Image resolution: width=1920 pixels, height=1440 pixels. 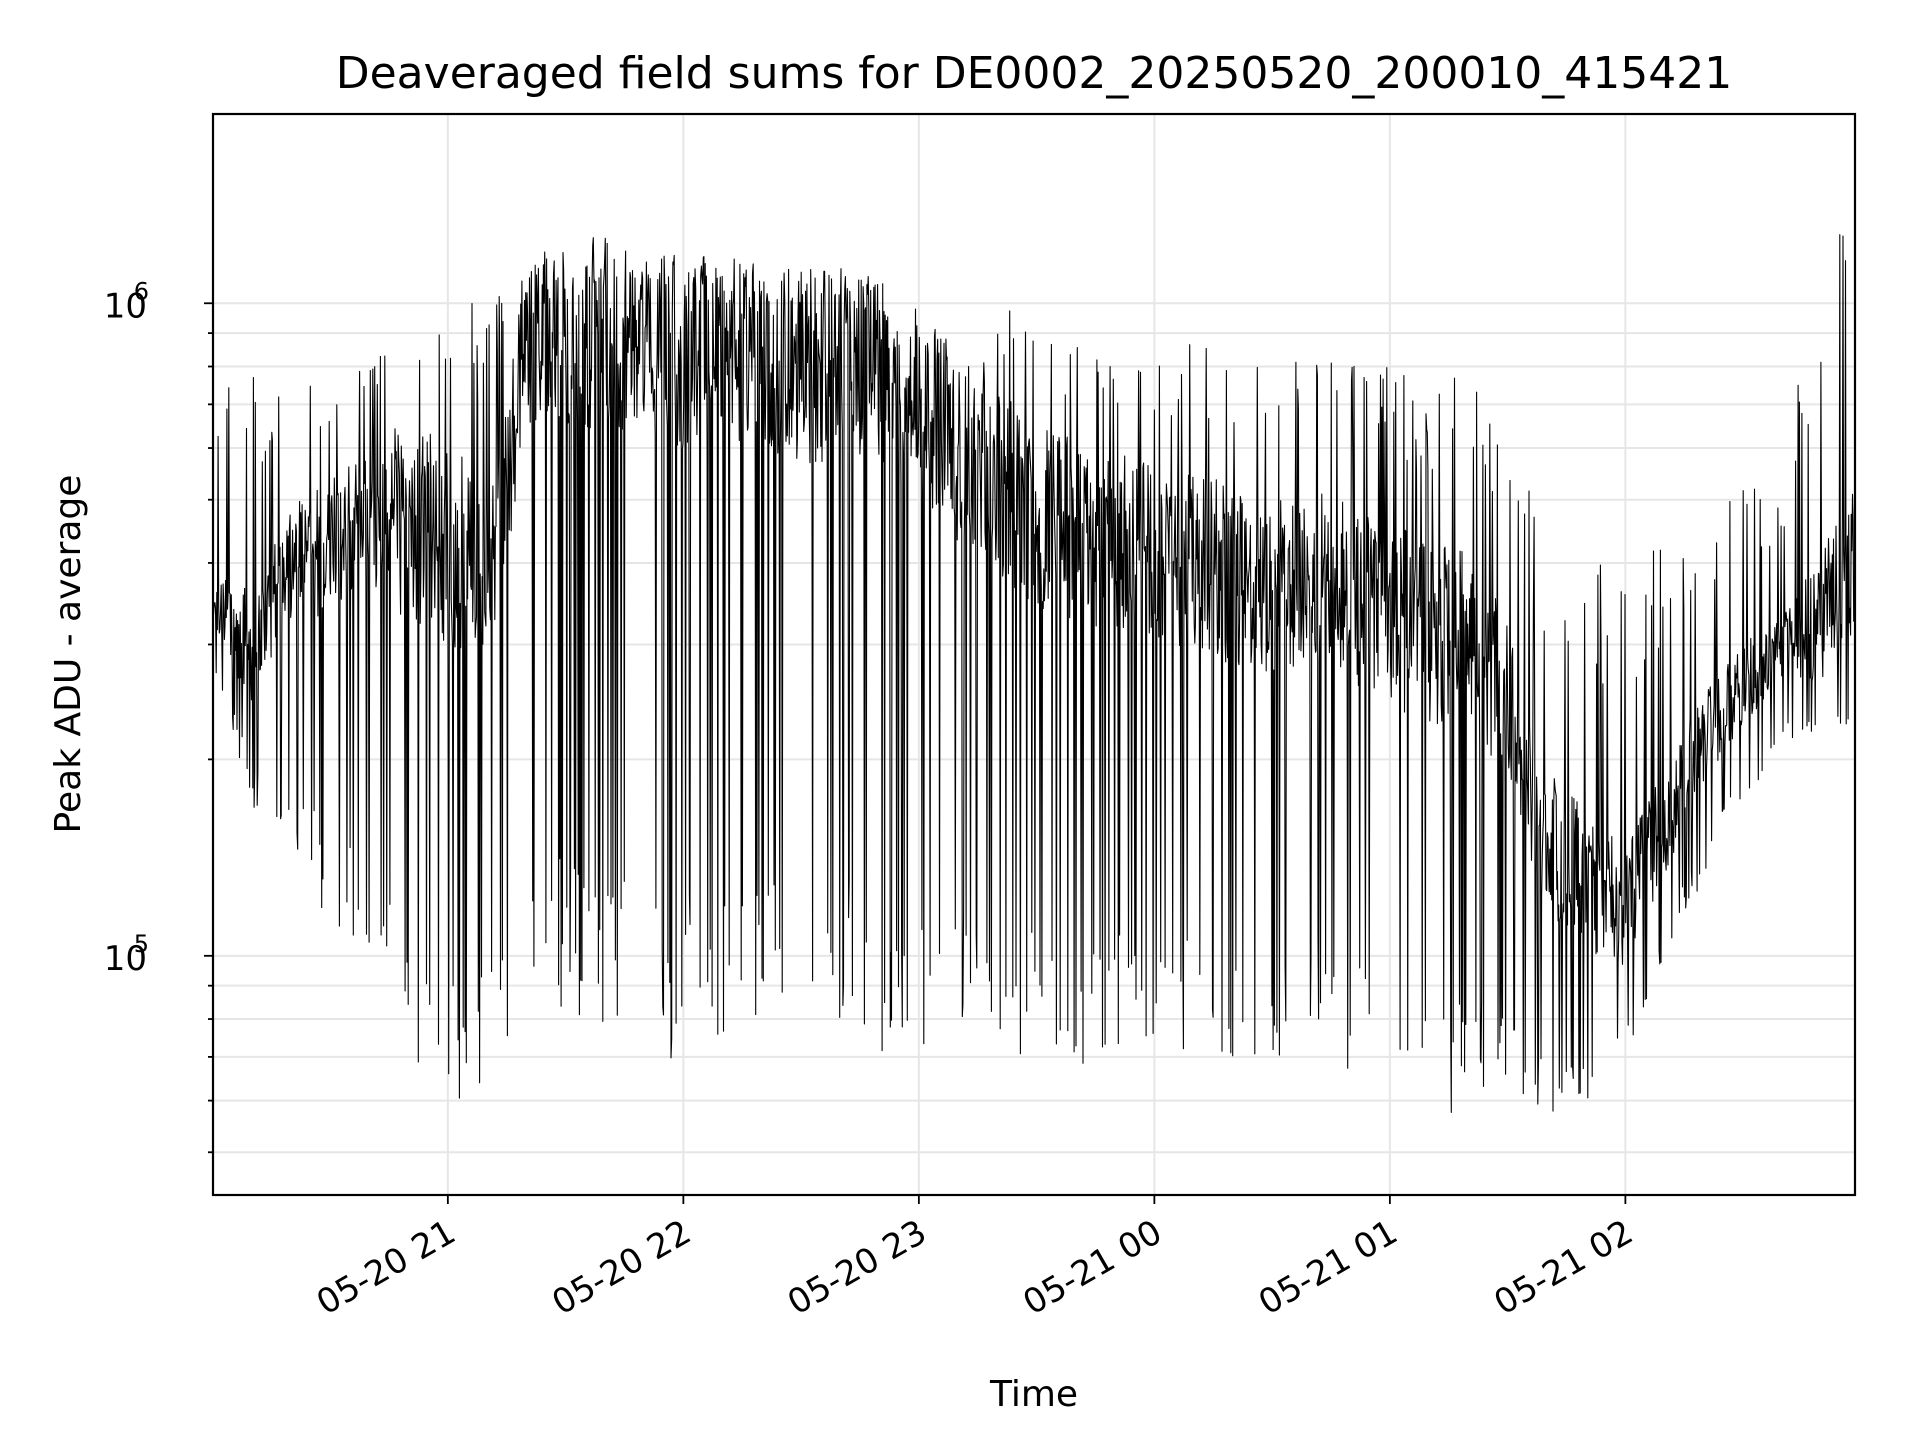 What do you see at coordinates (1328, 1267) in the screenshot?
I see `x-tick-label: 05-21 01` at bounding box center [1328, 1267].